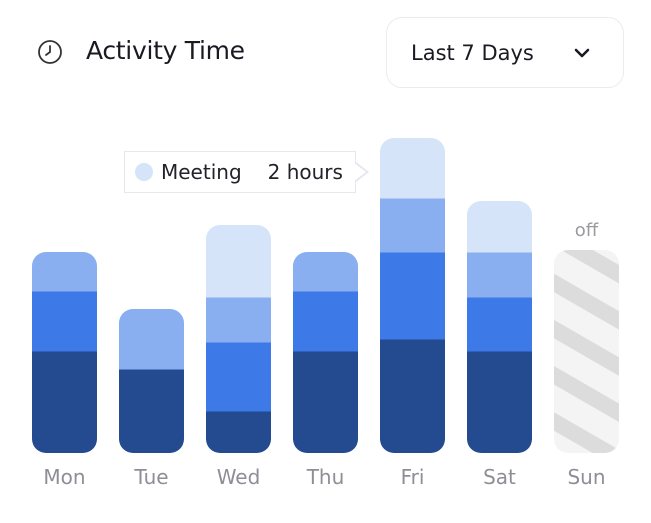 This screenshot has width=651, height=523. What do you see at coordinates (586, 477) in the screenshot?
I see `x-tick-label: Sun` at bounding box center [586, 477].